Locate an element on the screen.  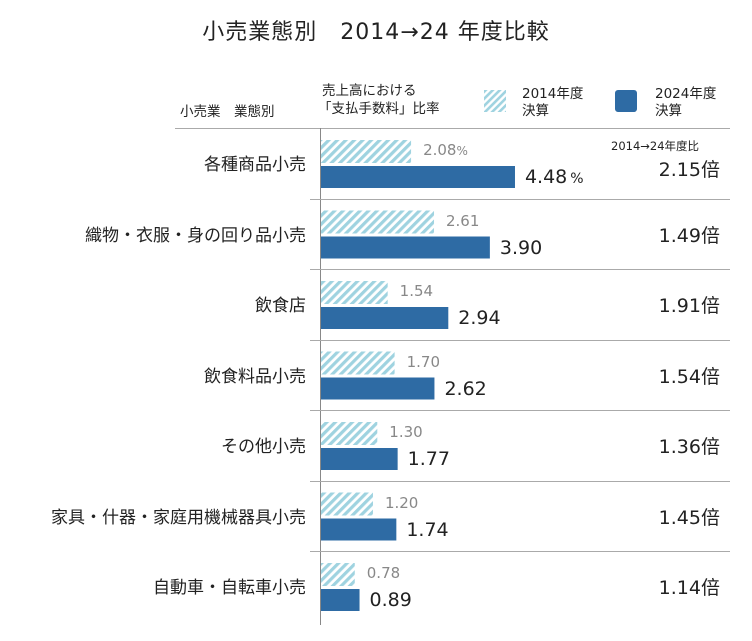
data-label-2014: 1.30 is located at coordinates (405, 432).